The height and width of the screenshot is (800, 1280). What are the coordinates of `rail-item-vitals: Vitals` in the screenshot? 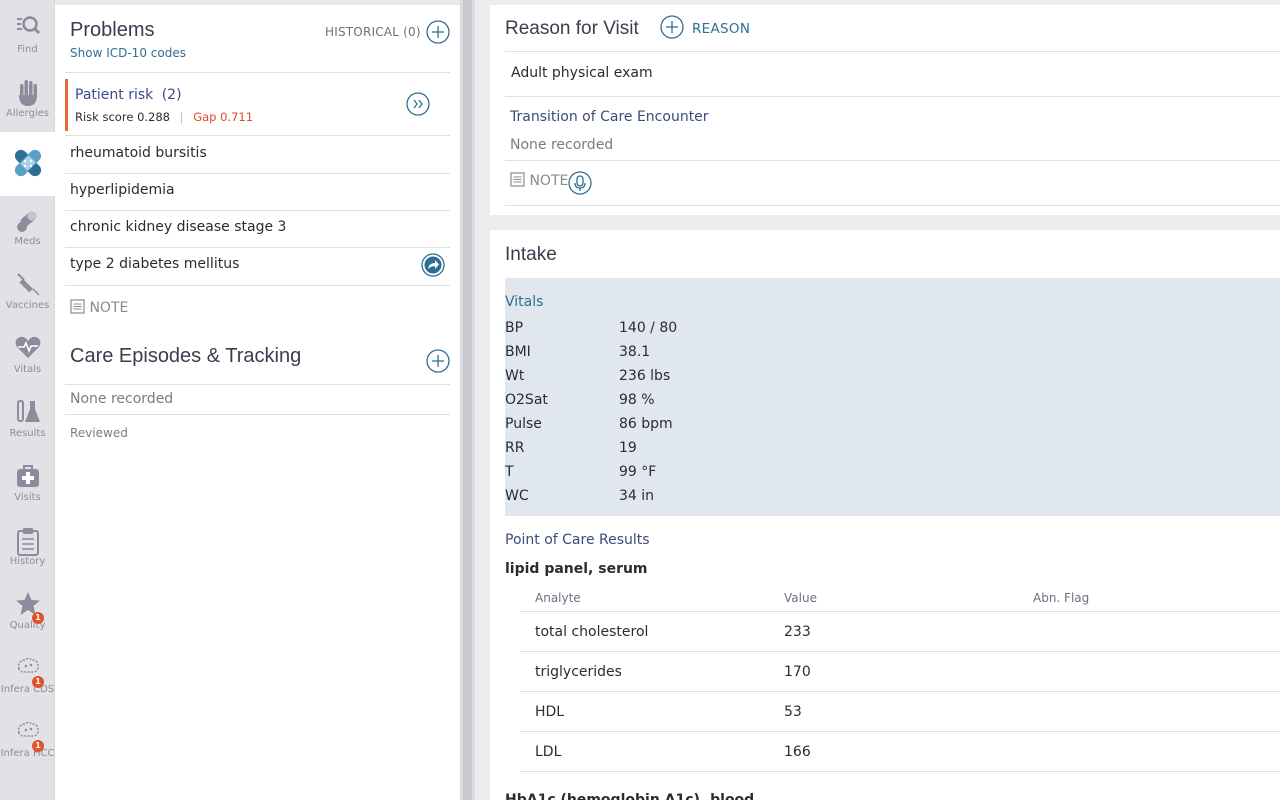 It's located at (27, 359).